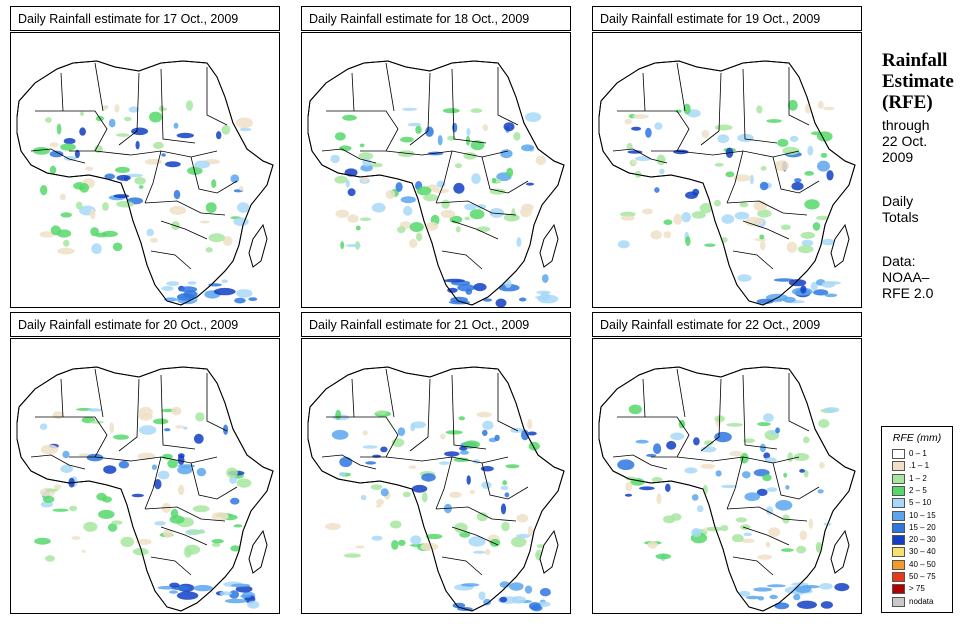  What do you see at coordinates (922, 540) in the screenshot?
I see `legend-item: 20 – 30` at bounding box center [922, 540].